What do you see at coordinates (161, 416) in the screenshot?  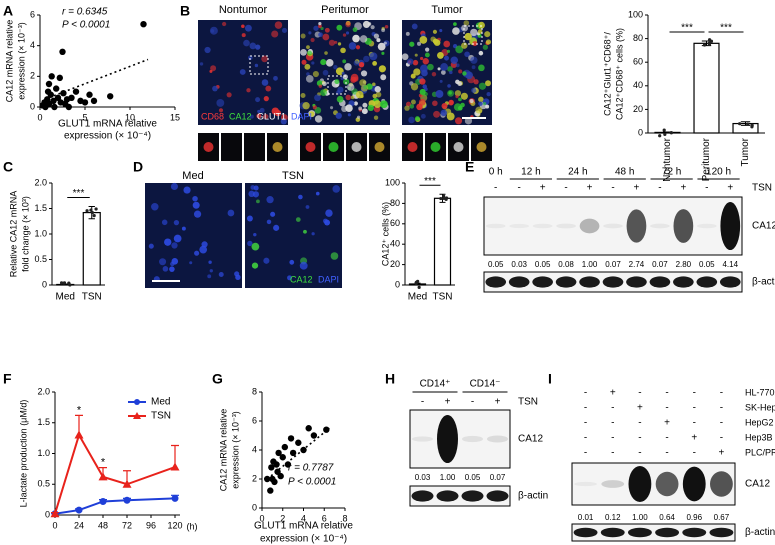 I see `legend-label: TSN` at bounding box center [161, 416].